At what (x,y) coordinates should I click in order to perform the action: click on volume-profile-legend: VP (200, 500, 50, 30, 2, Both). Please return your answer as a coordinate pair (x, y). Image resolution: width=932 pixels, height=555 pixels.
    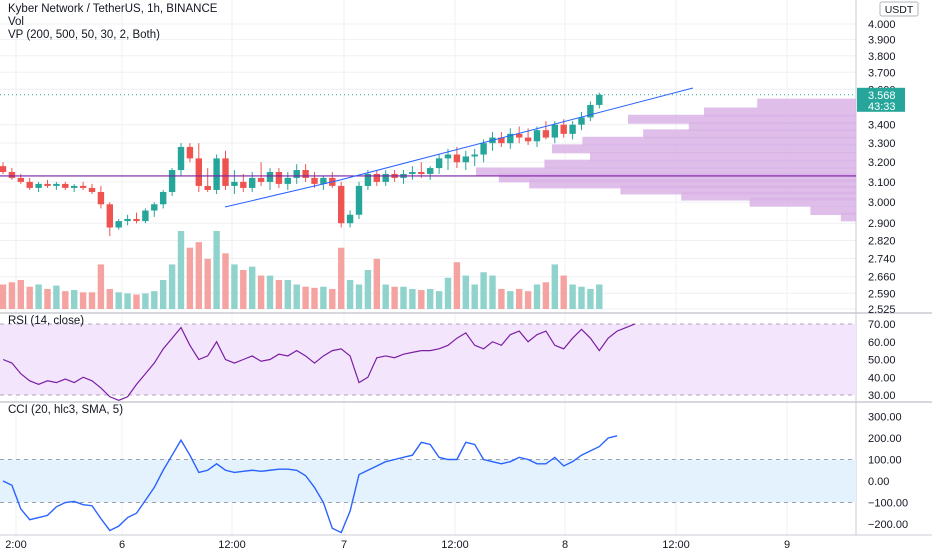
    Looking at the image, I should click on (84, 35).